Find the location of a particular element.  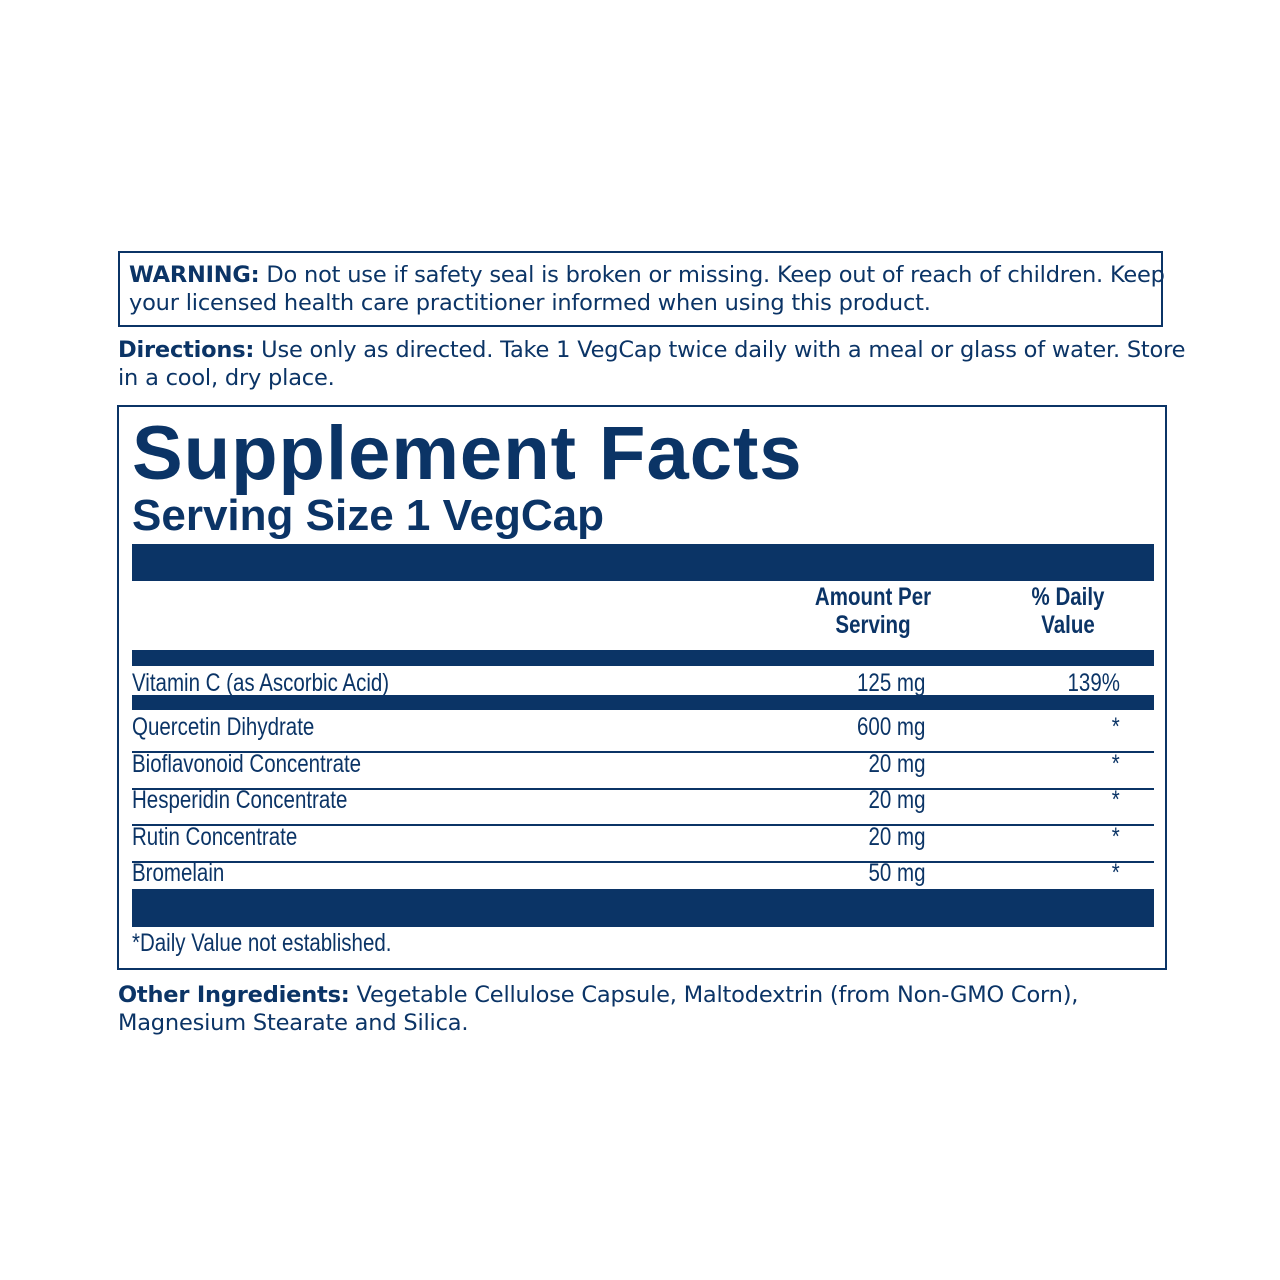

header-amount-per-serving: Amount Per Serving is located at coordinates (873, 611).